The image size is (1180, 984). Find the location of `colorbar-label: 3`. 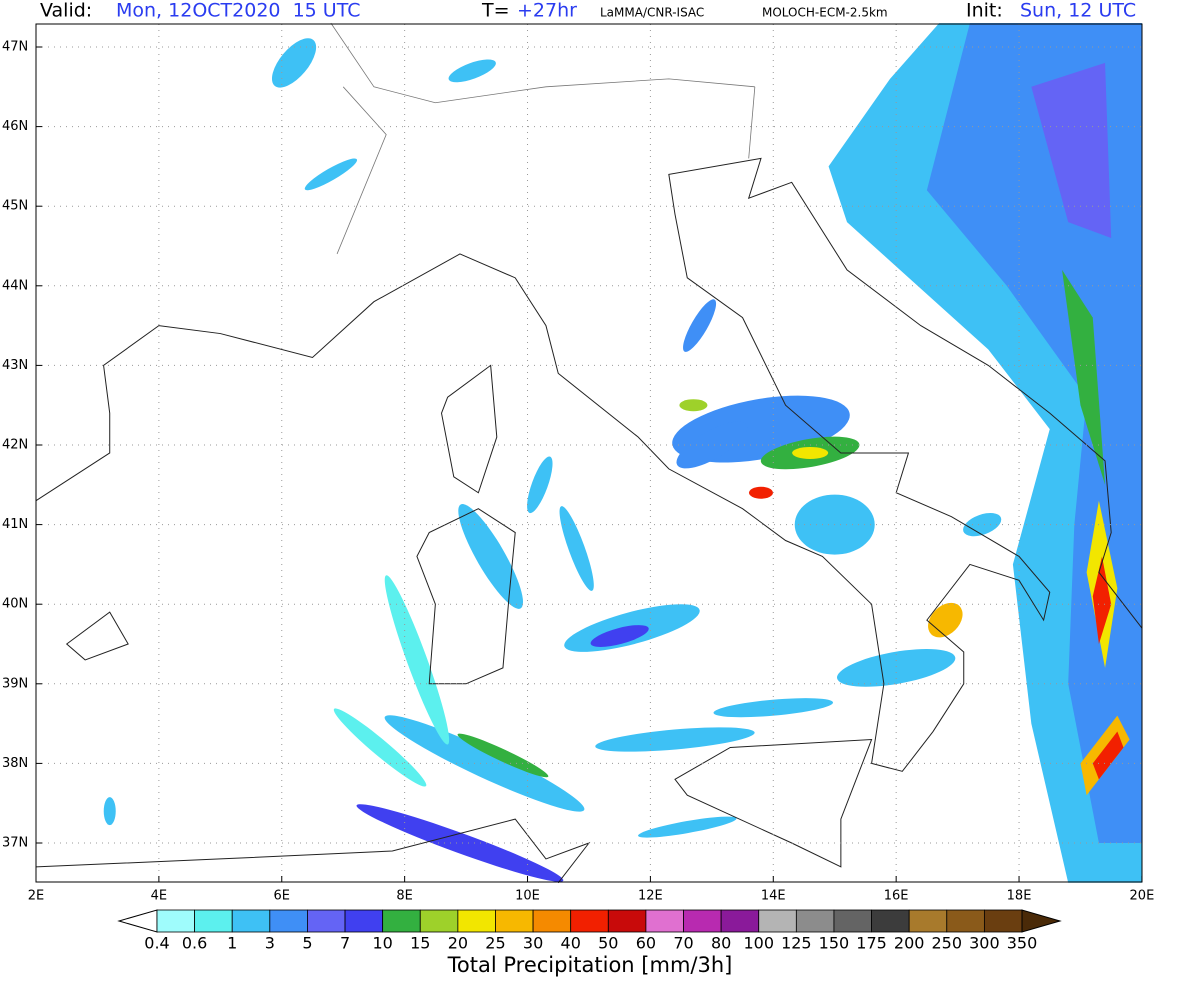

colorbar-label: 3 is located at coordinates (270, 943).